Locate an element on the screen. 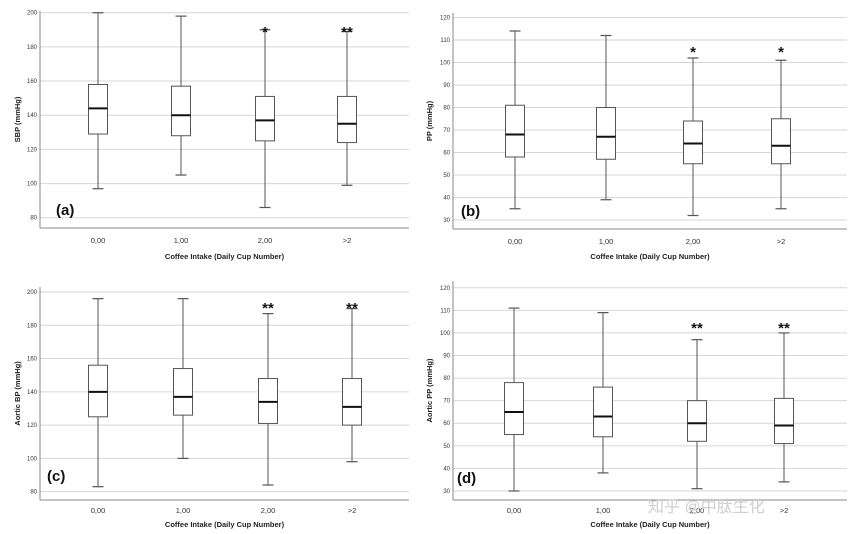 The image size is (858, 534). panel-label: (c) is located at coordinates (56, 476).